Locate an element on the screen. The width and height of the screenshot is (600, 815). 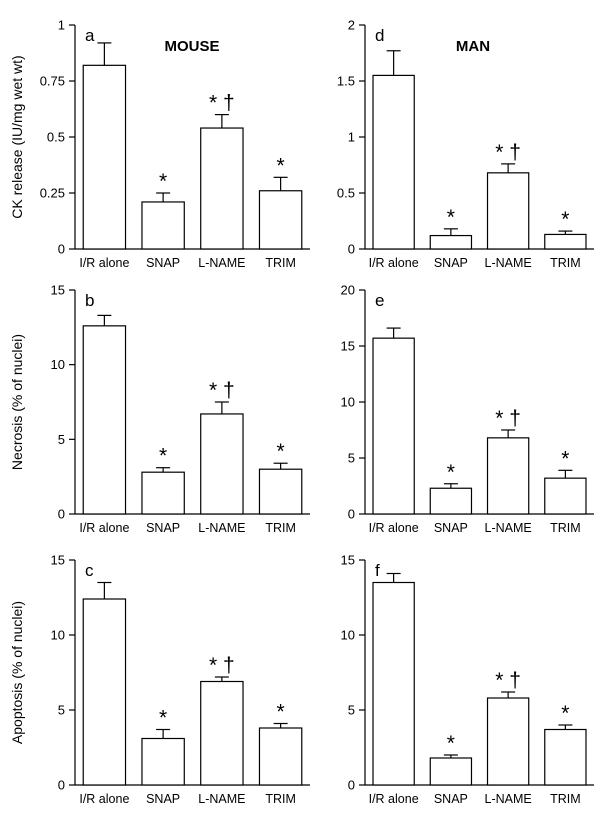
y-tick-label: 0.75 is located at coordinates (52, 81).